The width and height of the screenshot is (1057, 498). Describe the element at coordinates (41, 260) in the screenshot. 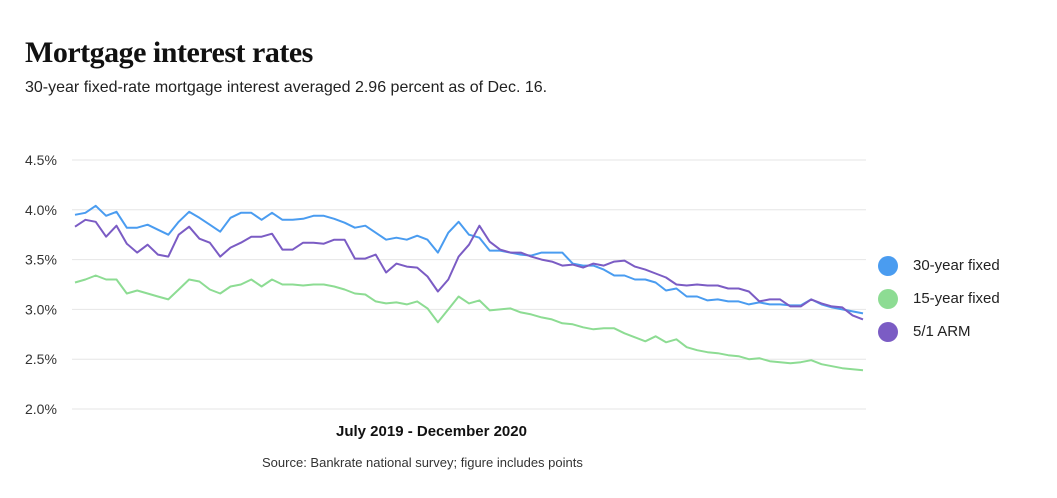

I see `y-tick-label: 3.5%` at that location.